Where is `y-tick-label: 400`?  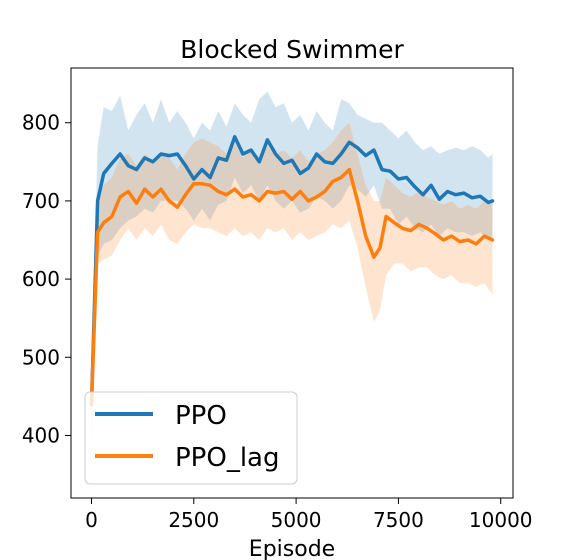
y-tick-label: 400 is located at coordinates (41, 435).